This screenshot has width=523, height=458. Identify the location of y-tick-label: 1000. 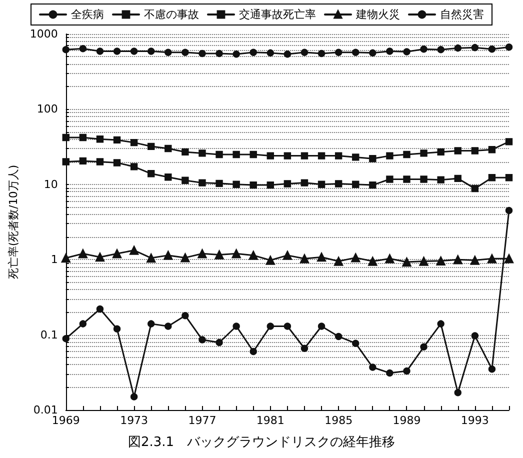
(44, 34).